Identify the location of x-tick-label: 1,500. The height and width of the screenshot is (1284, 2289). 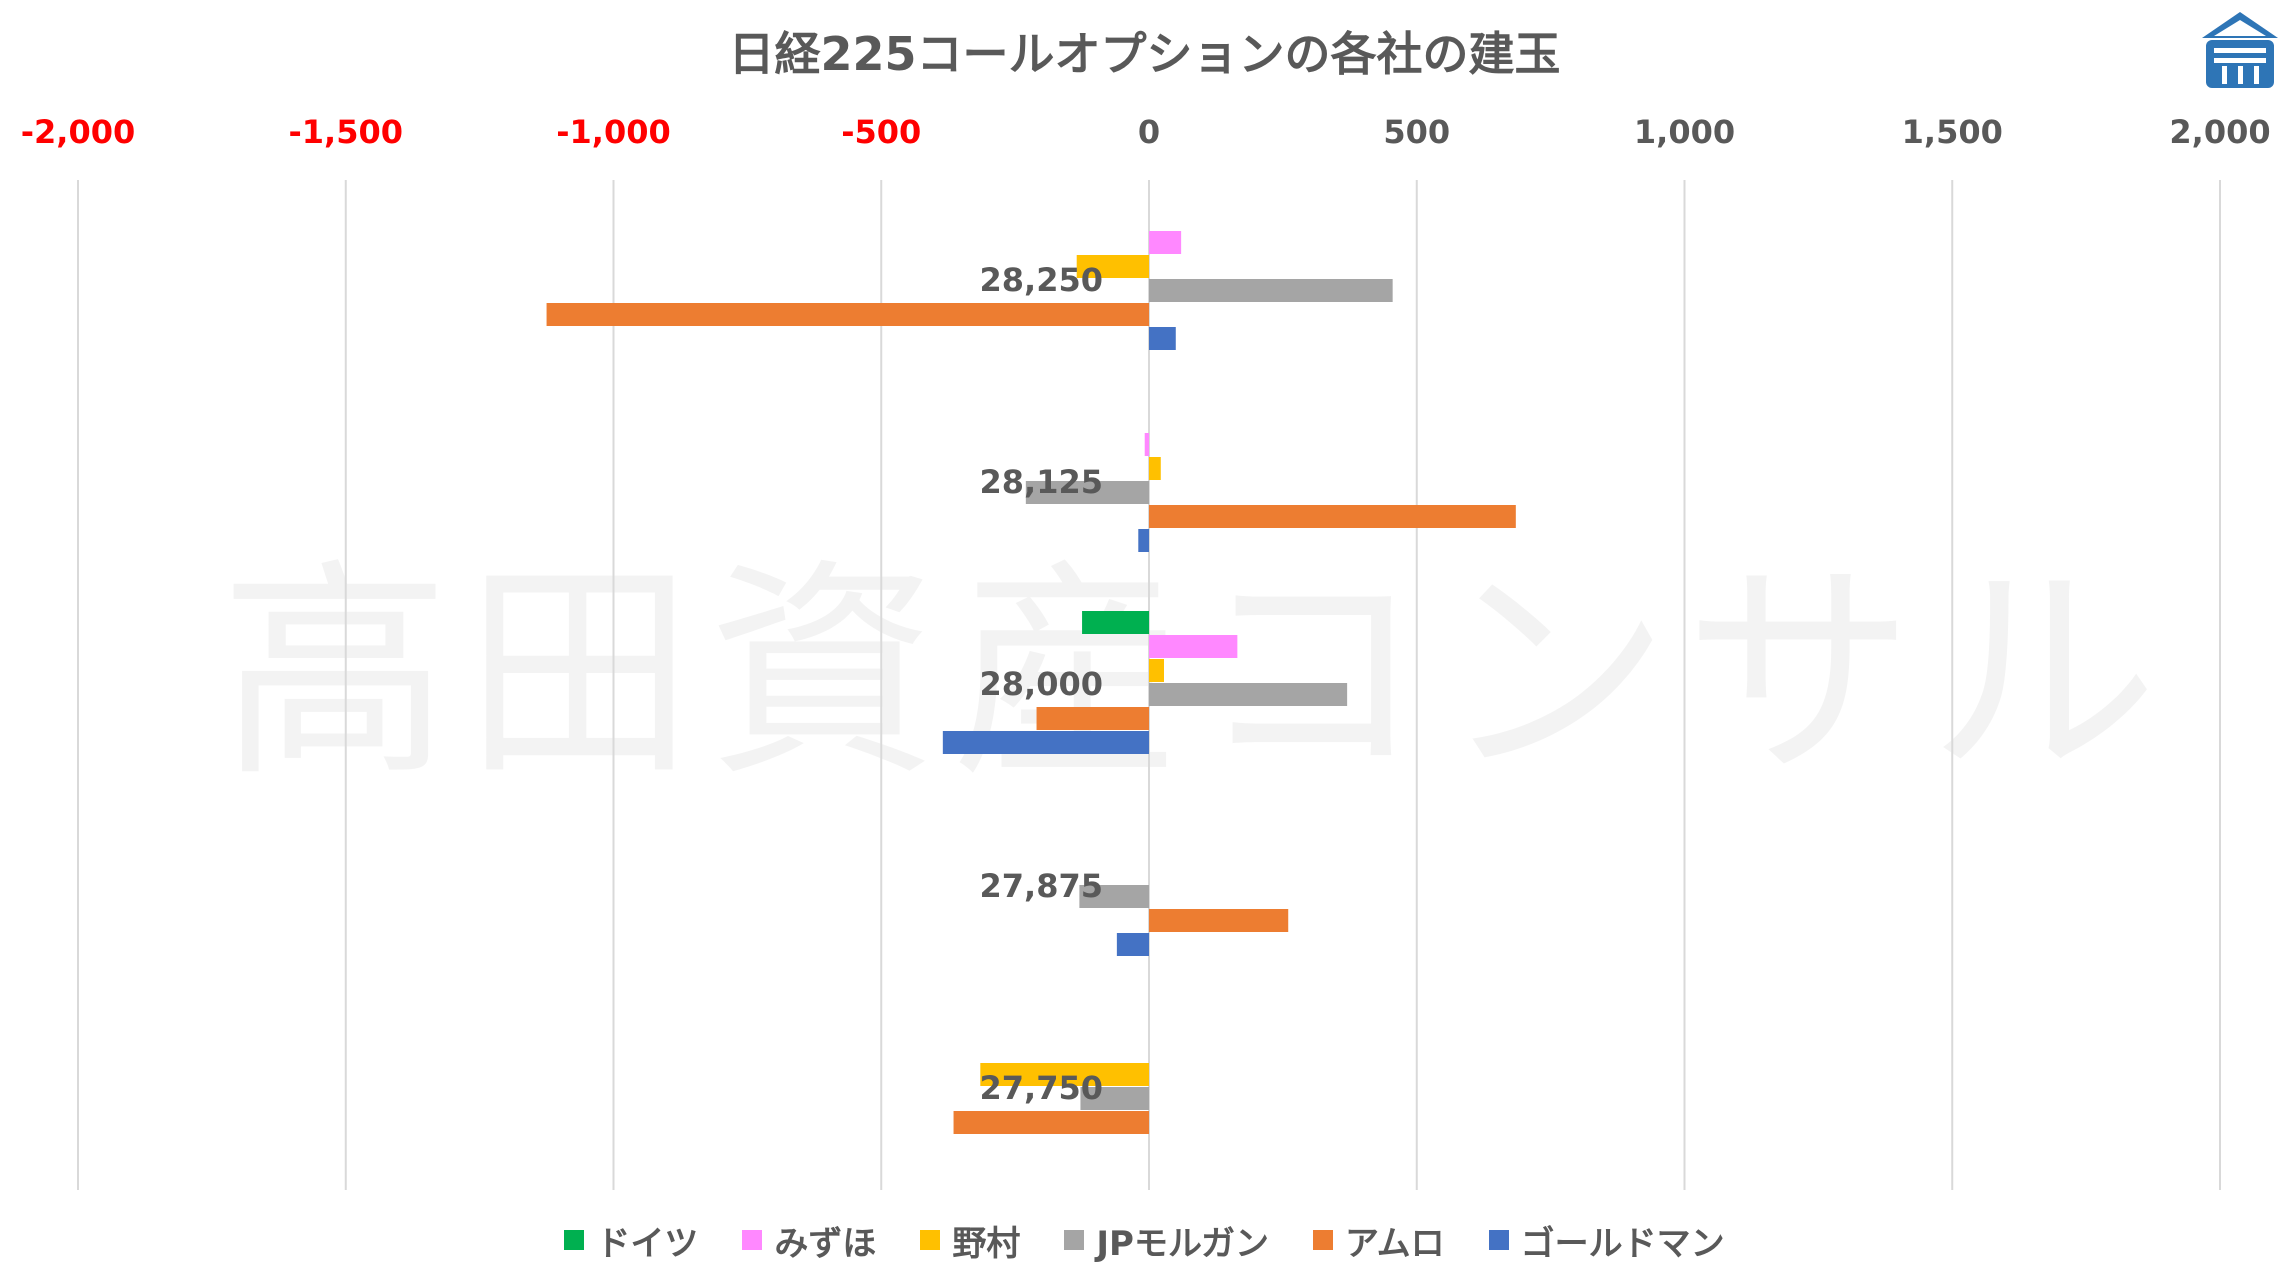
(1952, 132).